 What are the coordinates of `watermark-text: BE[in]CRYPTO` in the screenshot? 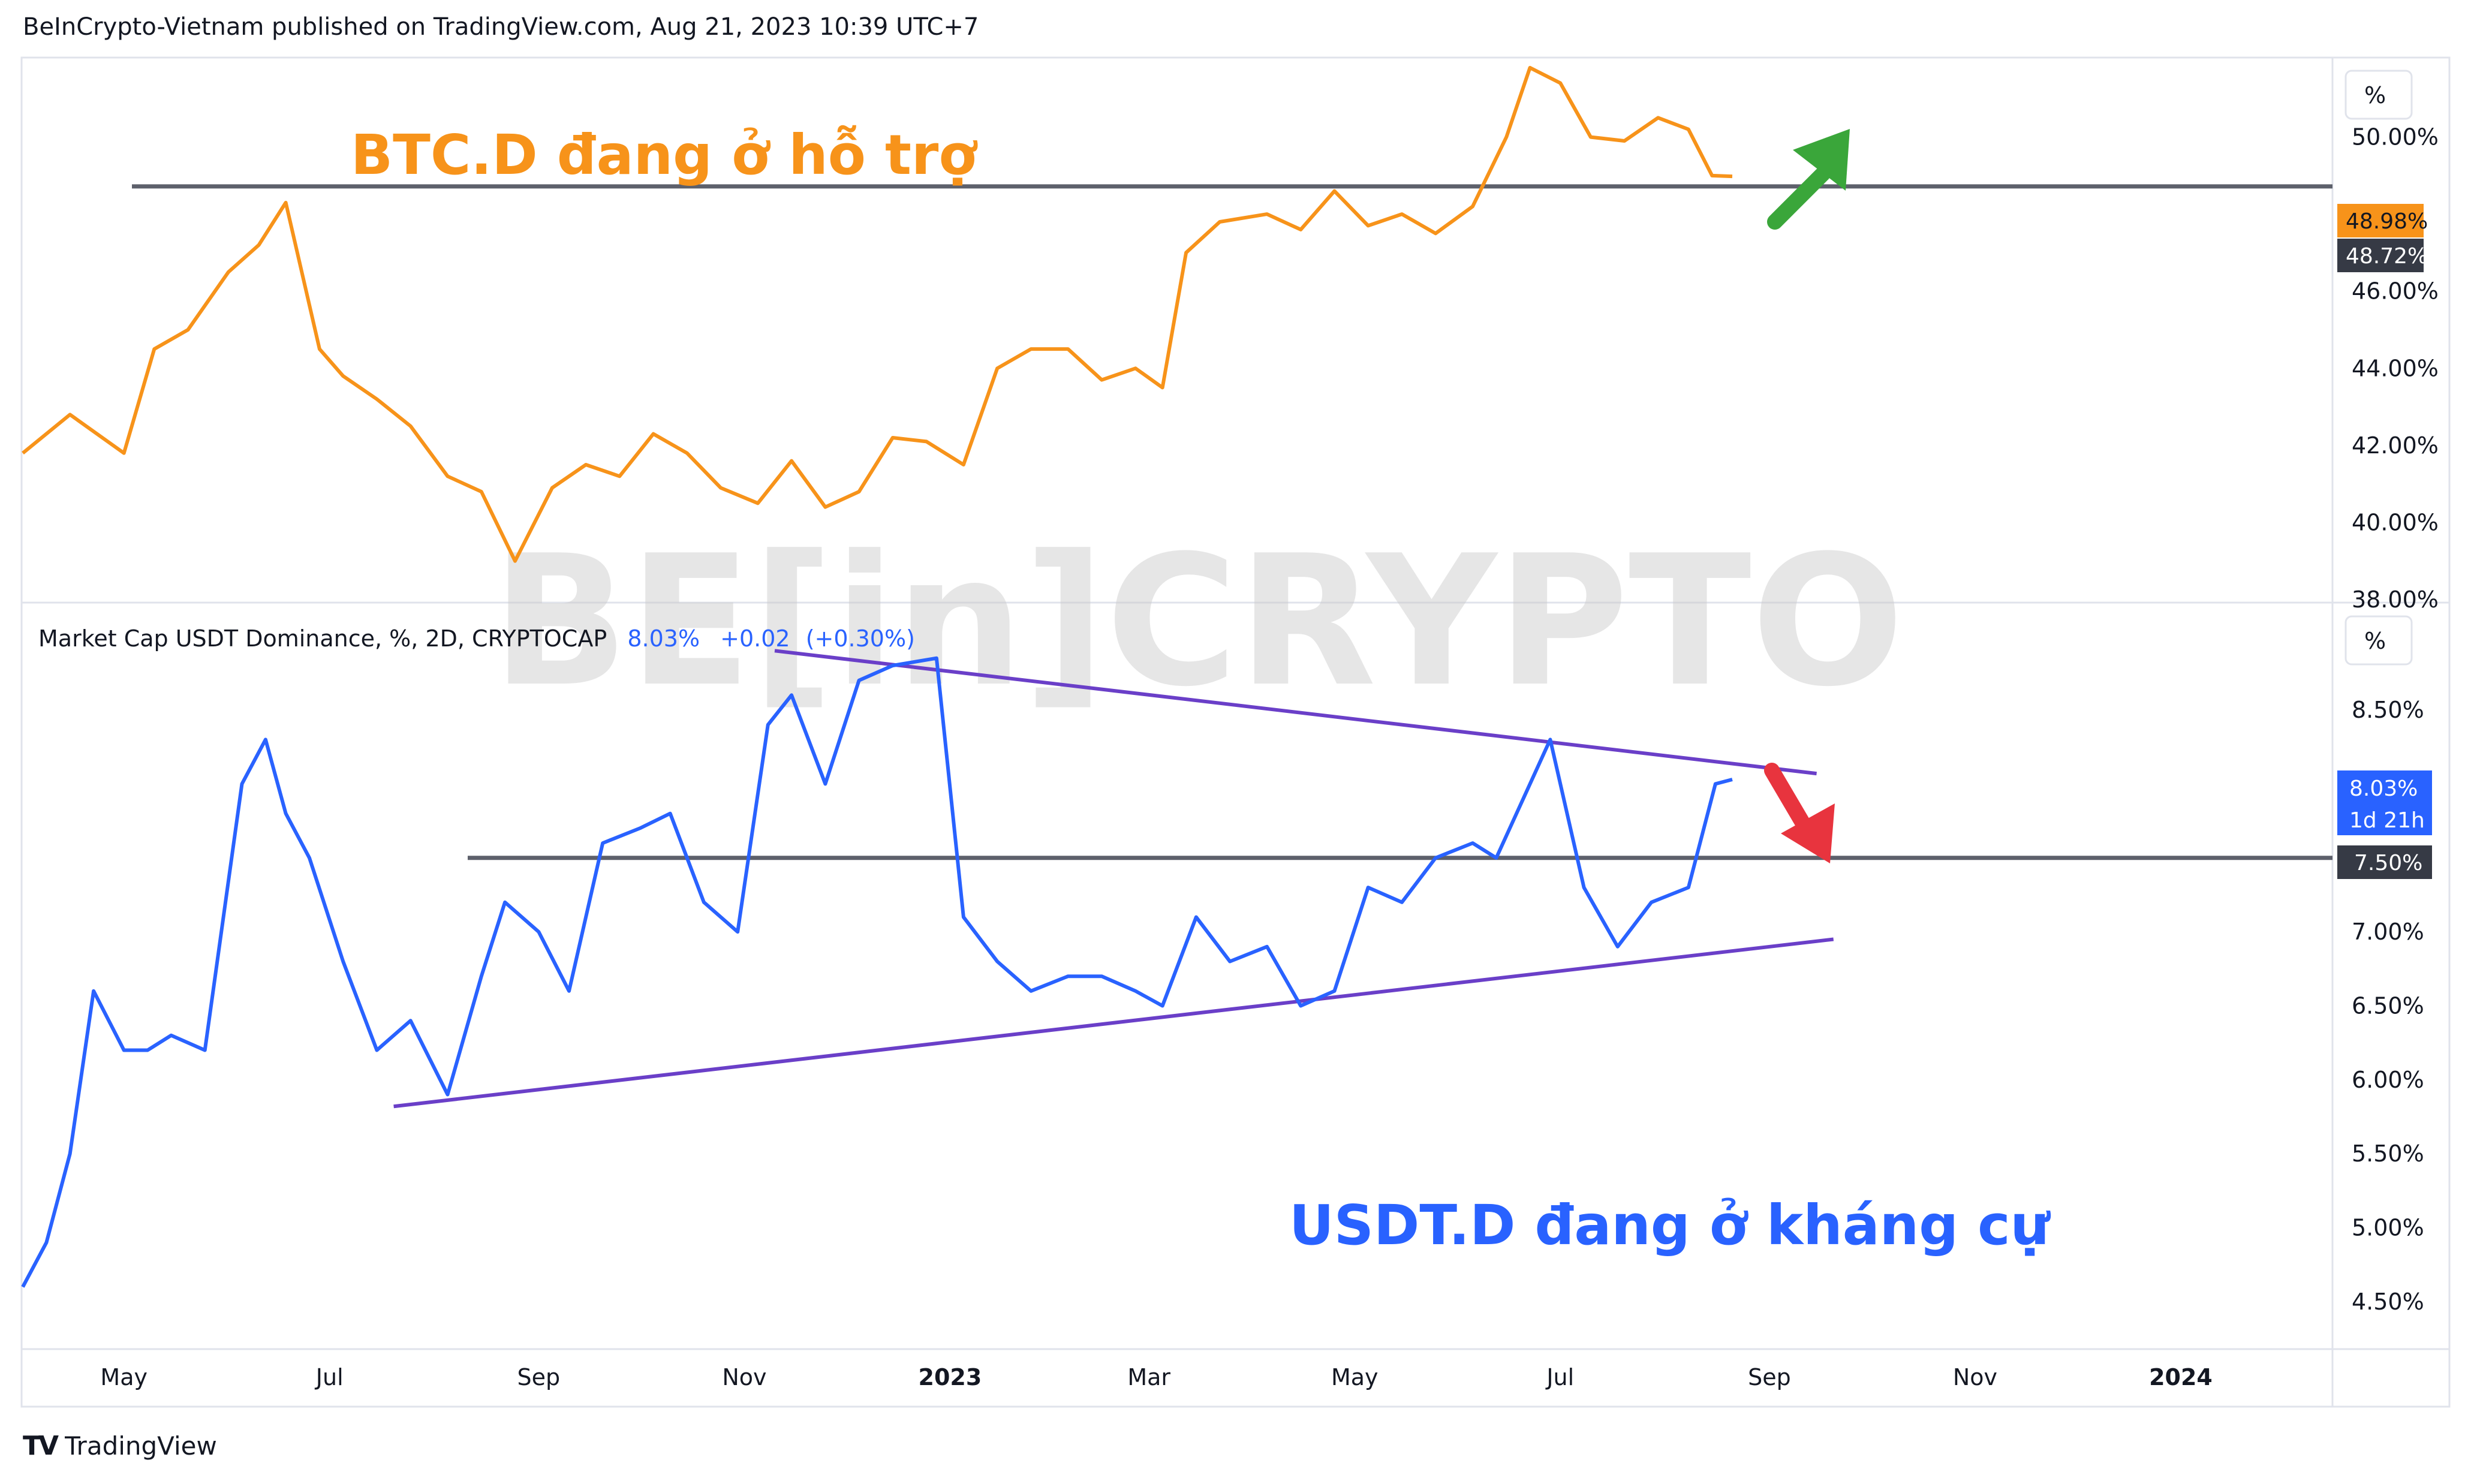 It's located at (1198, 621).